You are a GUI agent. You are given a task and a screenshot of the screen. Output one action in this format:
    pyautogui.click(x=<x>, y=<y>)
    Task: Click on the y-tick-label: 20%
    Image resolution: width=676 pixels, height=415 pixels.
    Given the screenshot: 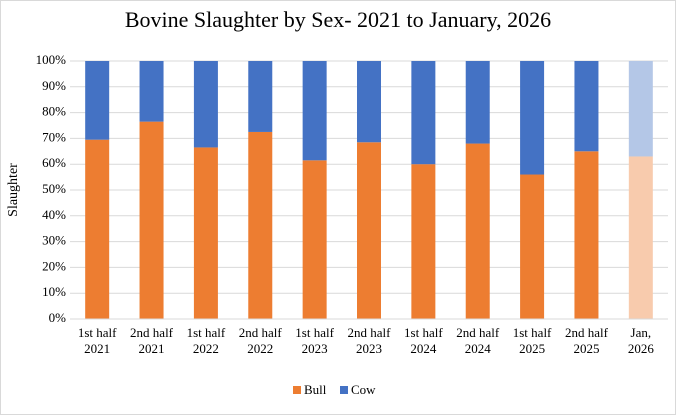 What is the action you would take?
    pyautogui.click(x=54, y=265)
    